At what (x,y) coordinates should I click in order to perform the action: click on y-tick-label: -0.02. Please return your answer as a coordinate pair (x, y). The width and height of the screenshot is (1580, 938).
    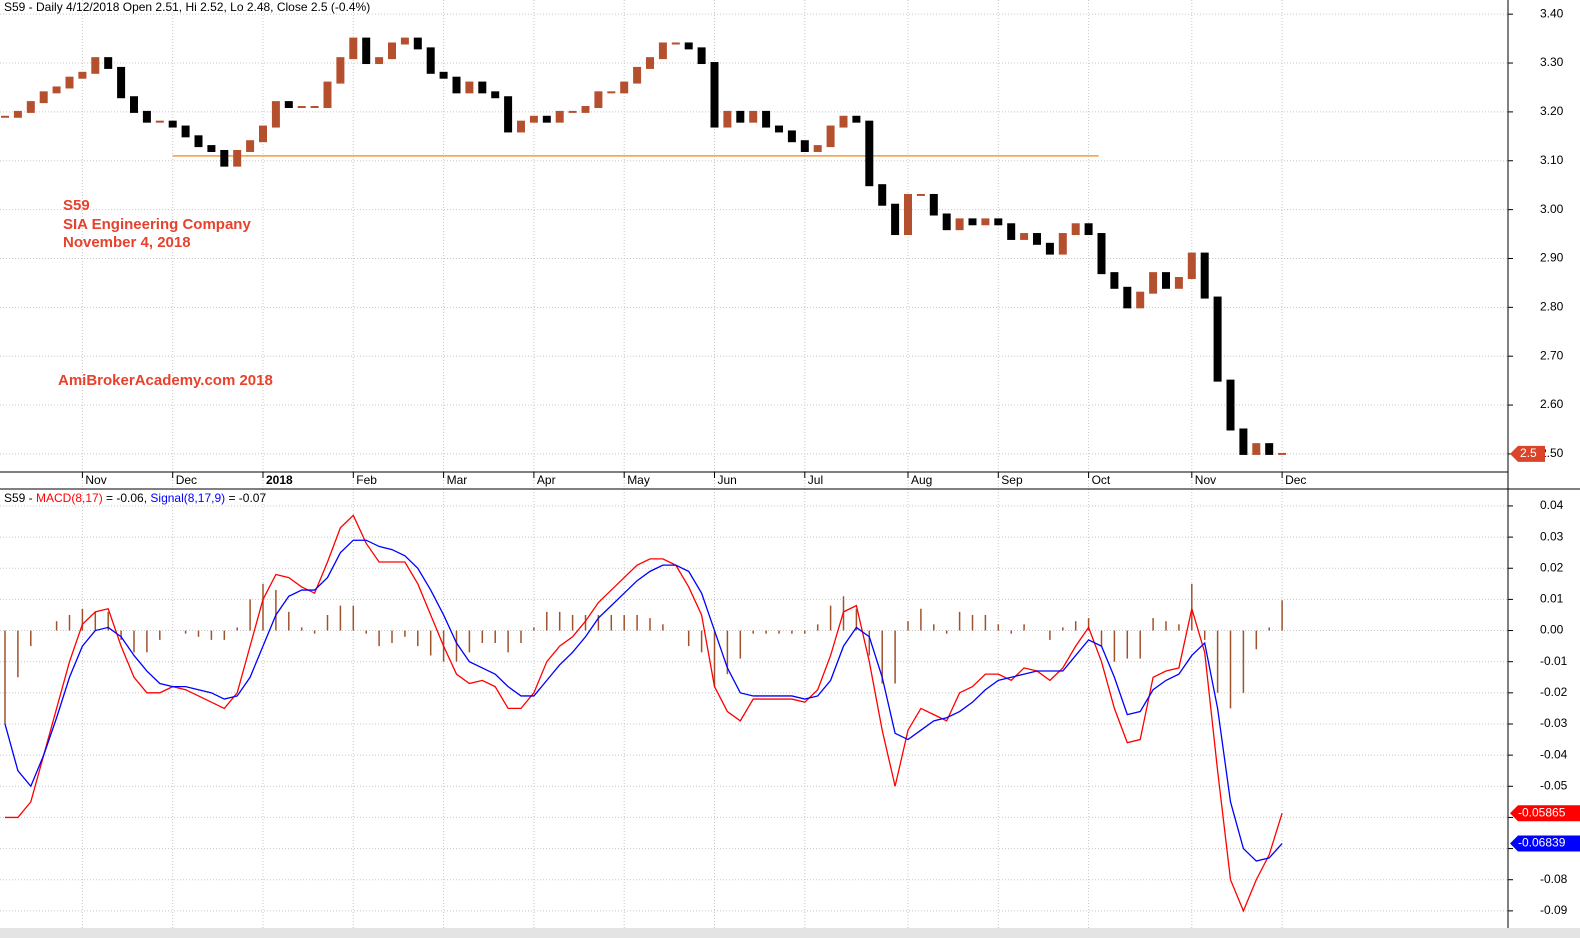
    Looking at the image, I should click on (1554, 692).